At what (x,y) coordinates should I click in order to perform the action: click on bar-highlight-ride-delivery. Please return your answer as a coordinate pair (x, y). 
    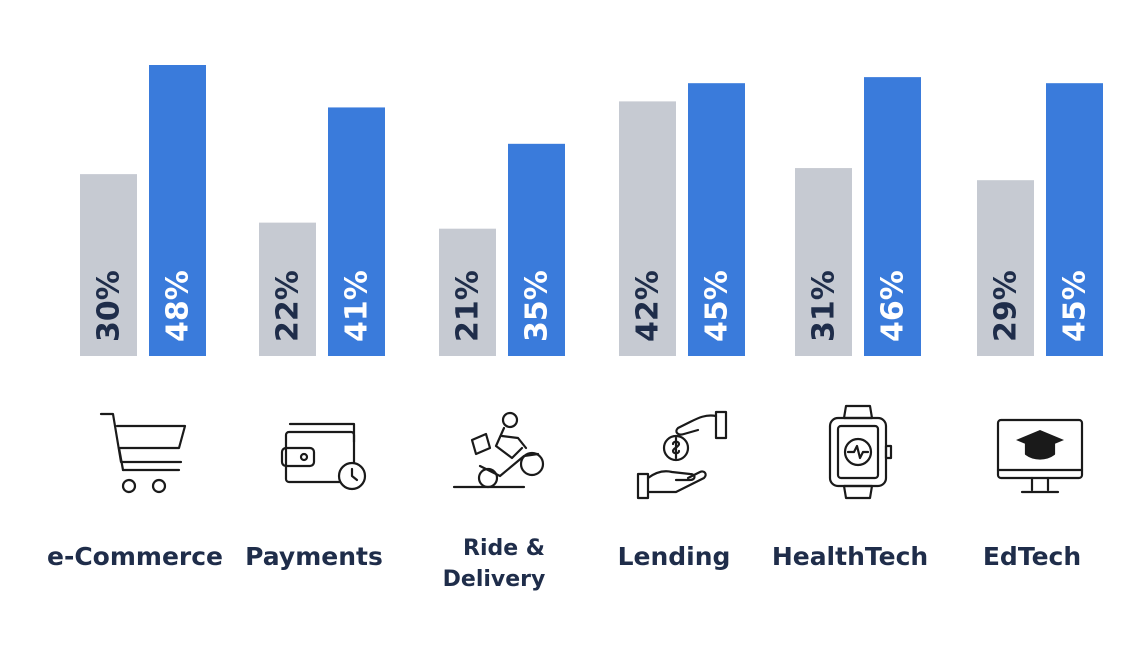
    Looking at the image, I should click on (536, 249).